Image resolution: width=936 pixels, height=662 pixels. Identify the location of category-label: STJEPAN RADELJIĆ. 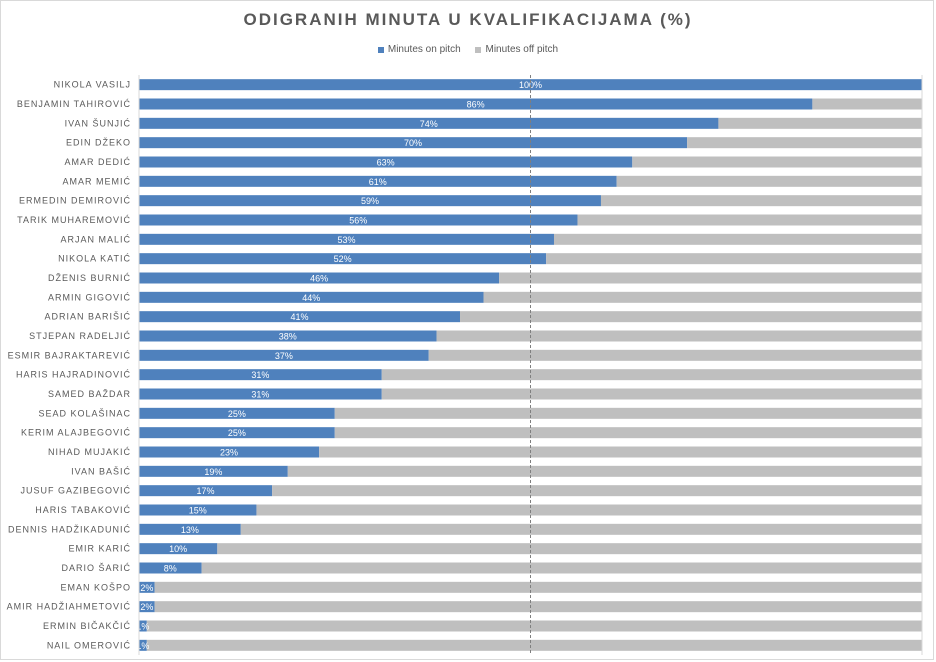
(80, 336).